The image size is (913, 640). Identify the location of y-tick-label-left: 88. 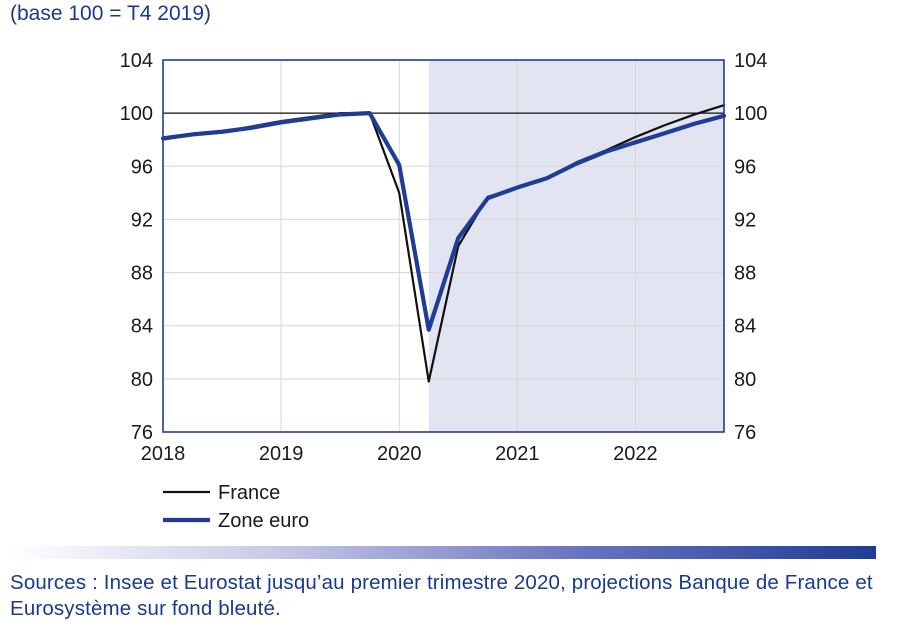
(142, 274).